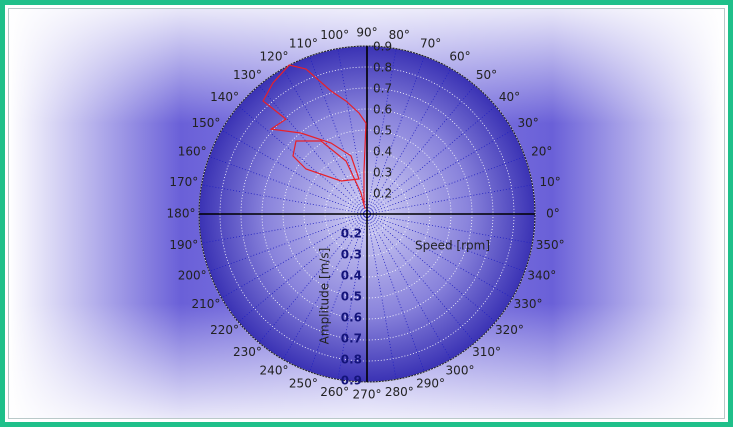 This screenshot has width=733, height=427. Describe the element at coordinates (382, 47) in the screenshot. I see `r-tick-label: 0.9` at that location.